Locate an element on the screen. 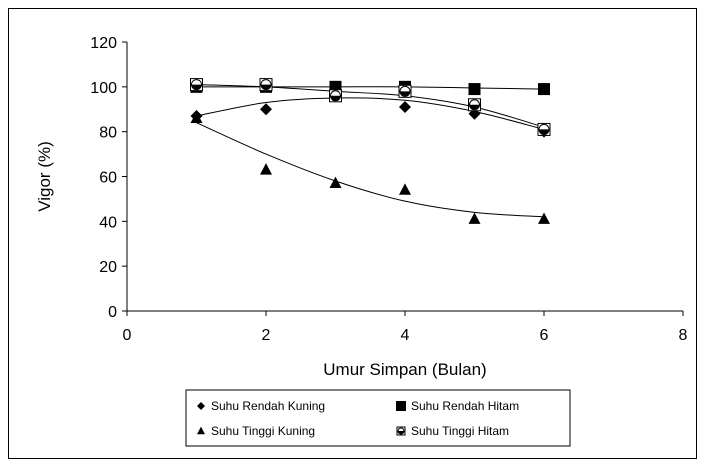 Image resolution: width=705 pixels, height=467 pixels. y-axis-title: Vigor (%) is located at coordinates (44, 176).